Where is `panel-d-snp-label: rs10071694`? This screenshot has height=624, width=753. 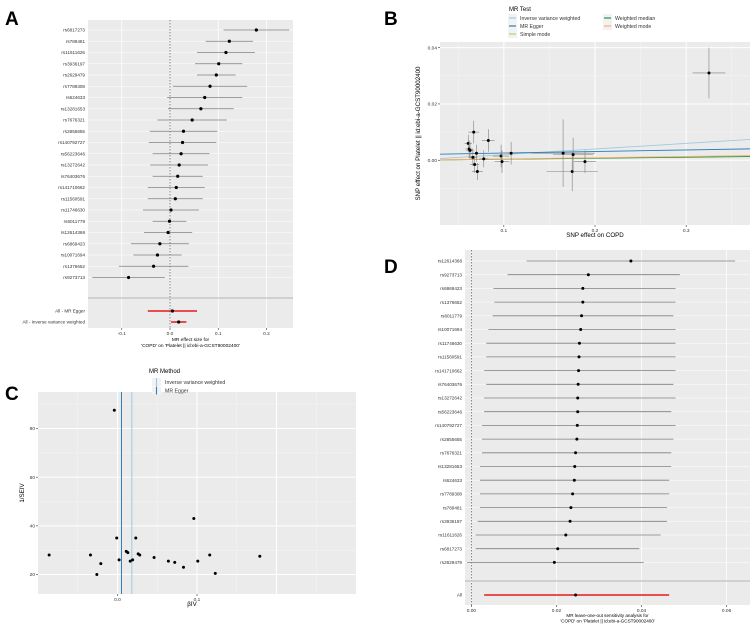
panel-d-snp-label: rs10071694 is located at coordinates (450, 329).